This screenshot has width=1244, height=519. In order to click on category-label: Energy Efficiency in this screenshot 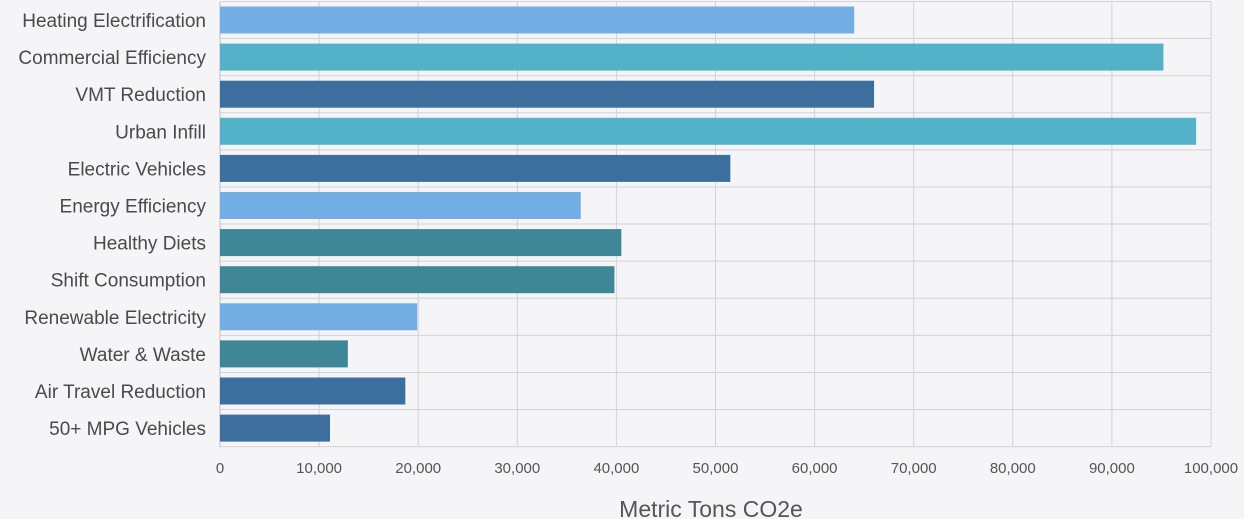, I will do `click(133, 207)`.